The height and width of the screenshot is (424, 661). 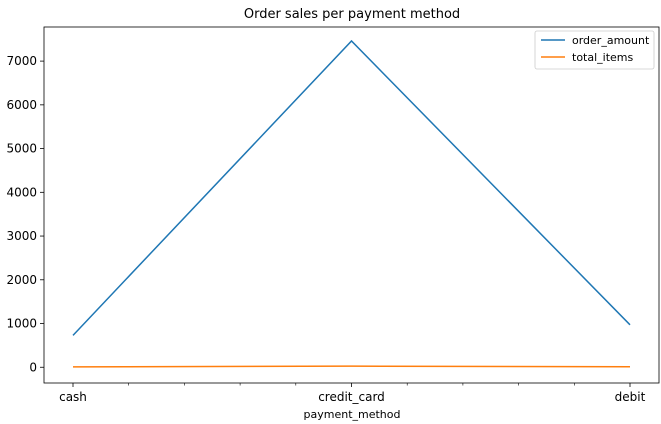 I want to click on y-axis: 0 1000 2000 3000 4000 5000 6000 7000, so click(x=25, y=214).